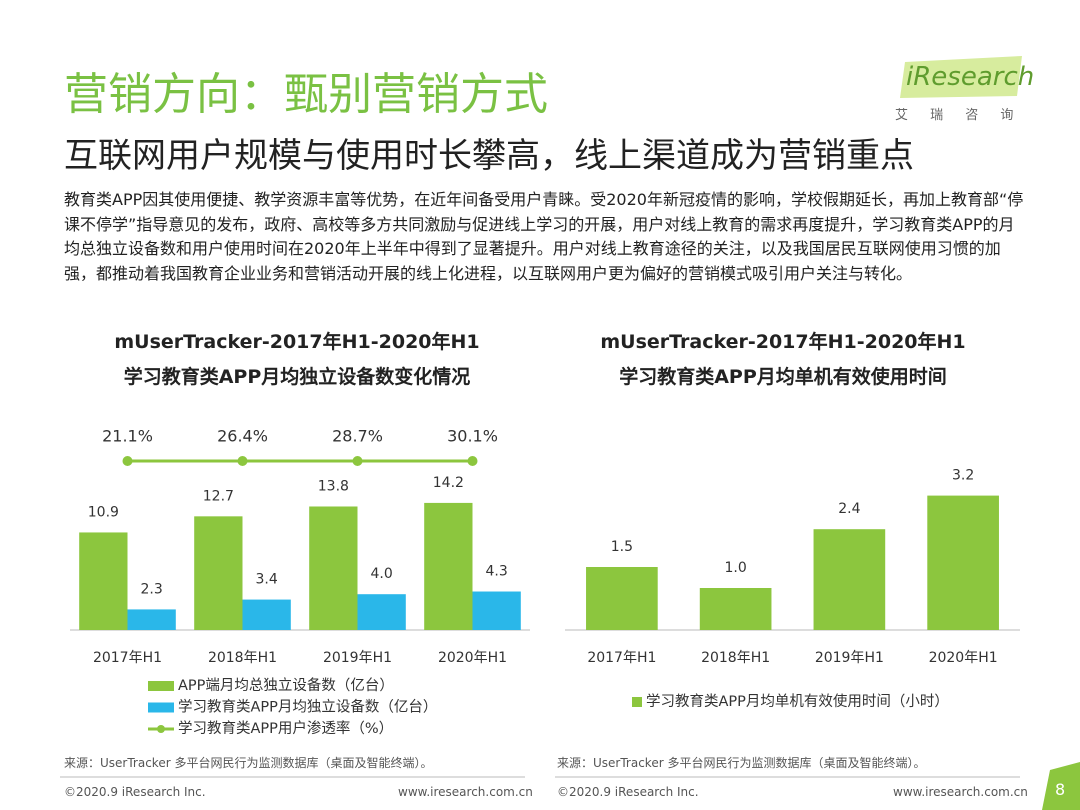 The width and height of the screenshot is (1080, 810). Describe the element at coordinates (735, 568) in the screenshot. I see `value-label: 1.0` at that location.